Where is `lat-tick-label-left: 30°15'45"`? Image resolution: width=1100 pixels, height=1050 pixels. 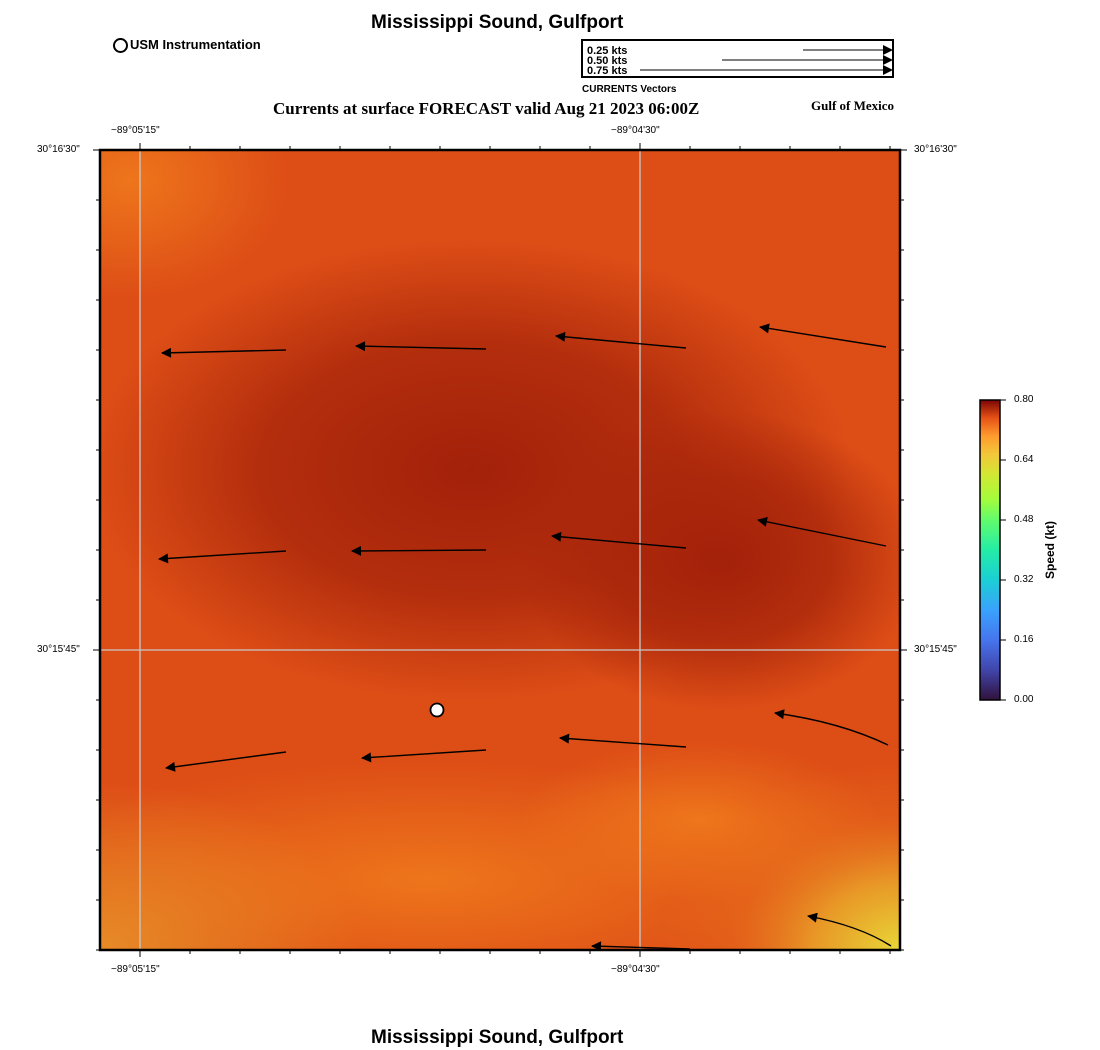 lat-tick-label-left: 30°15'45" is located at coordinates (58, 649).